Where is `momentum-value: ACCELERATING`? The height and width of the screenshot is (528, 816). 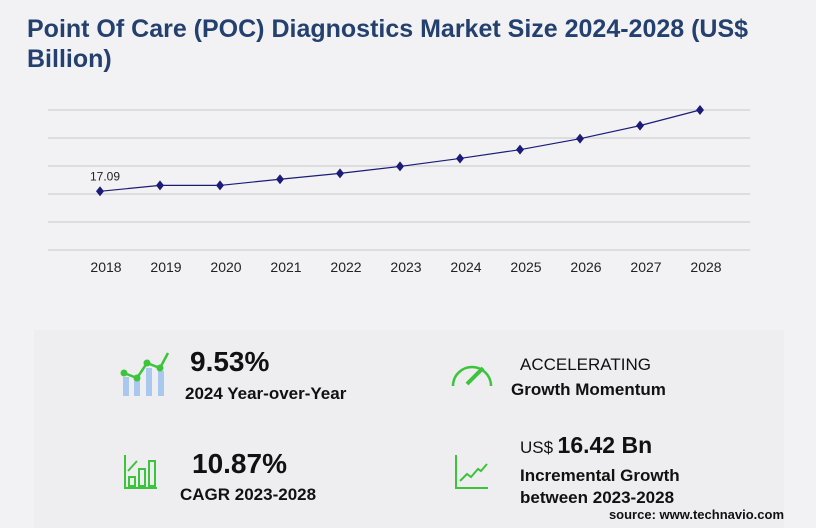 momentum-value: ACCELERATING is located at coordinates (585, 364).